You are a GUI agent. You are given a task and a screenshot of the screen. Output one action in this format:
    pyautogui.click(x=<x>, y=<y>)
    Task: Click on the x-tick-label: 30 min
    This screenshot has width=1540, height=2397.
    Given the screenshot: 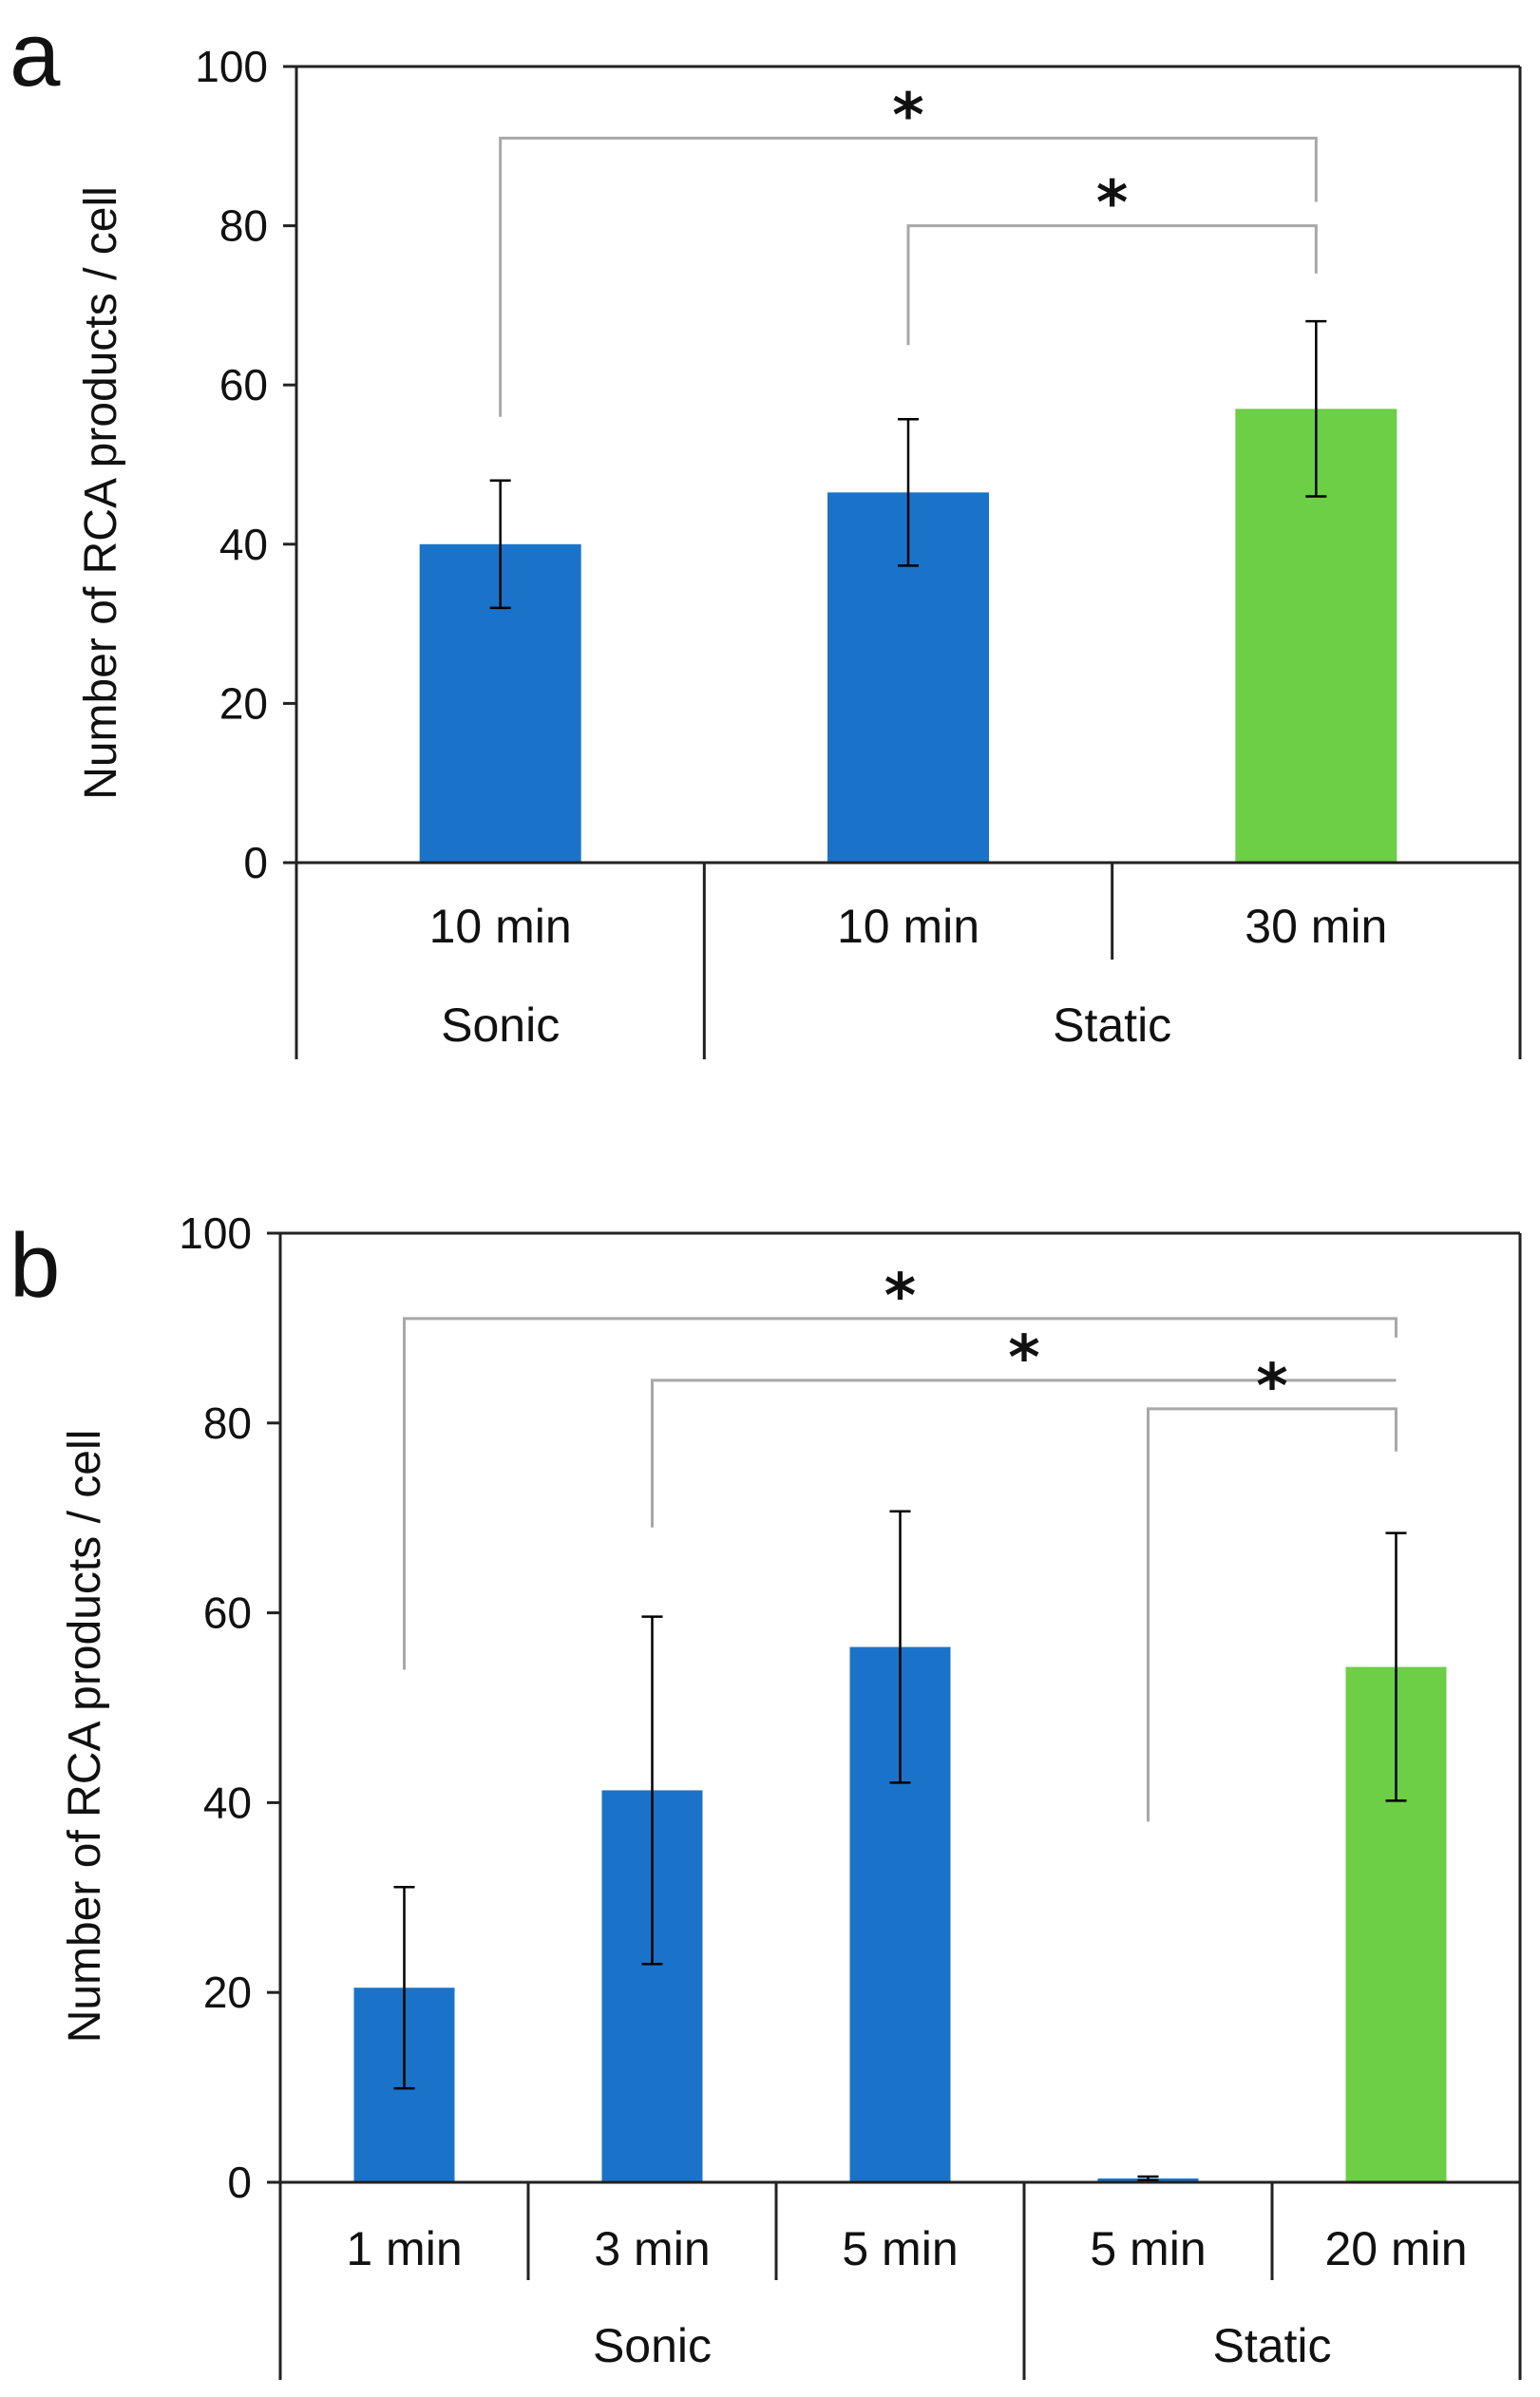 What is the action you would take?
    pyautogui.click(x=1316, y=926)
    